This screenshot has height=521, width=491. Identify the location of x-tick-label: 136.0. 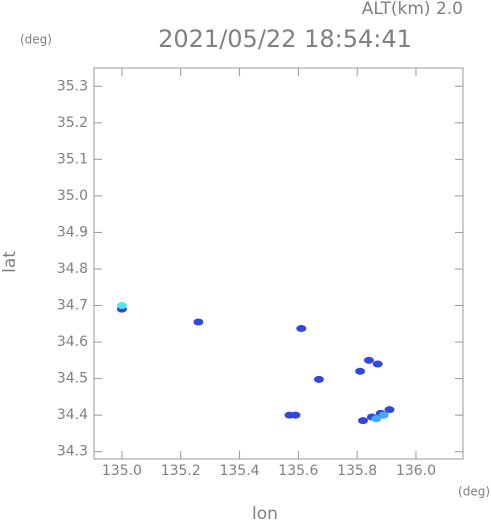
(416, 471).